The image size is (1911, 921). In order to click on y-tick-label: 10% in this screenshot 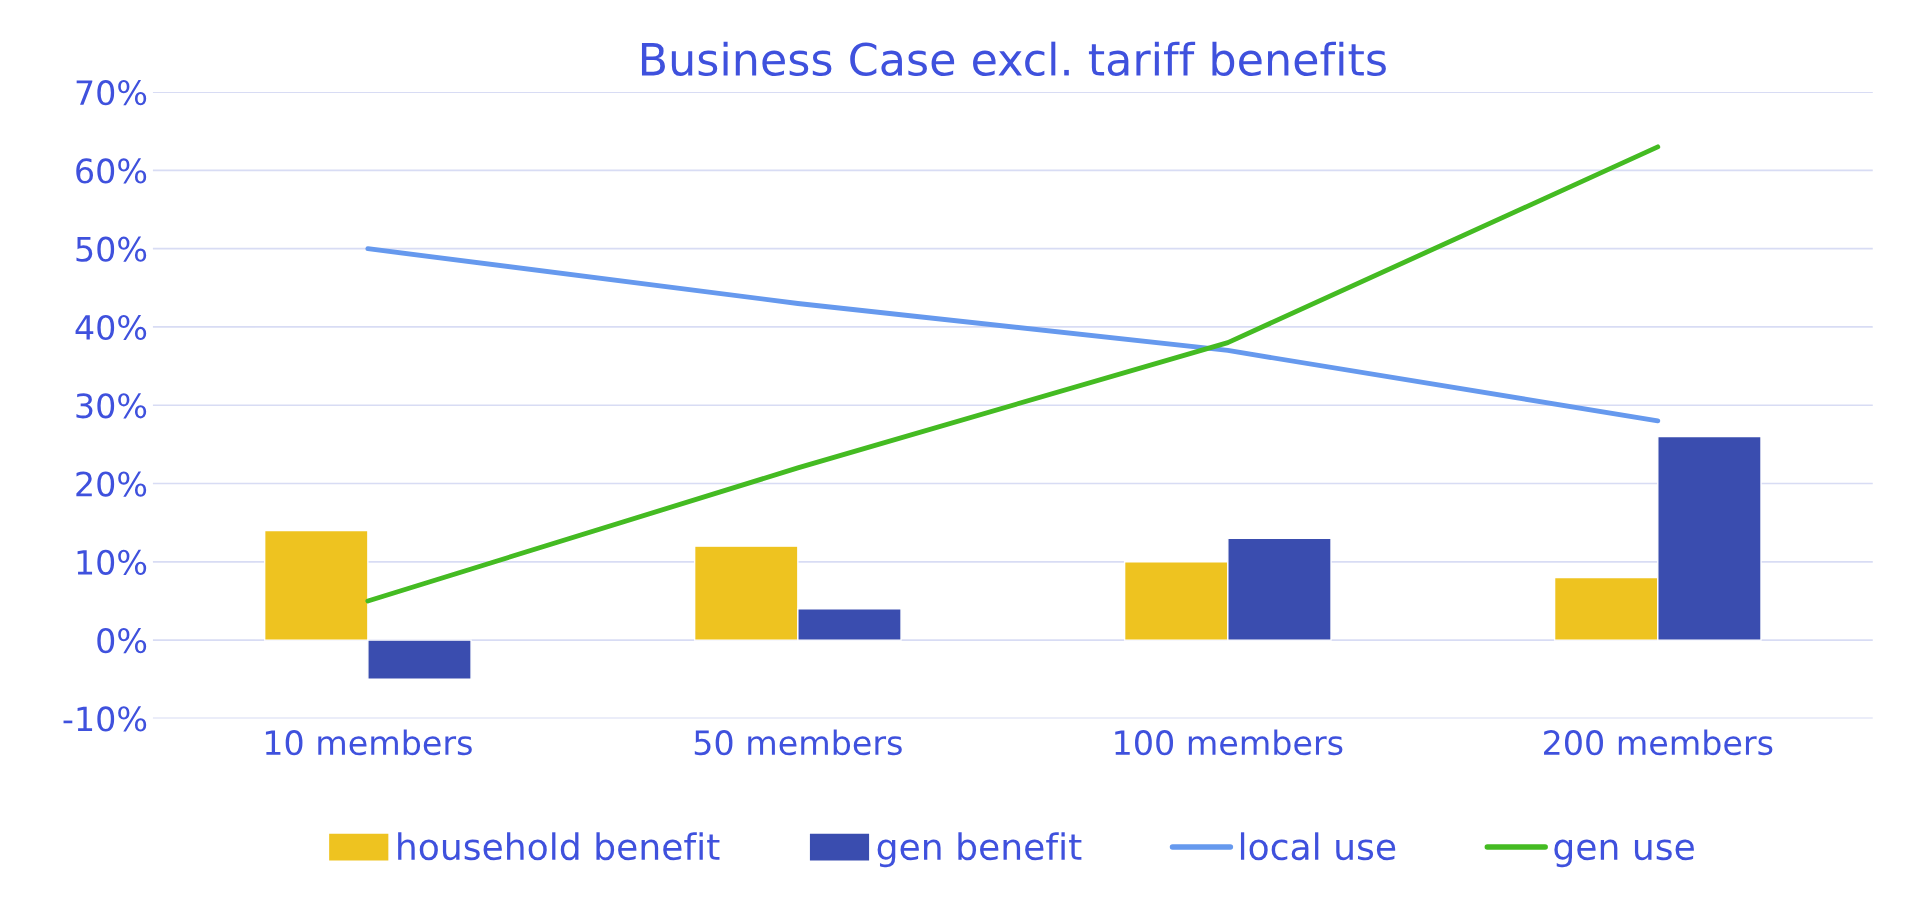, I will do `click(112, 562)`.